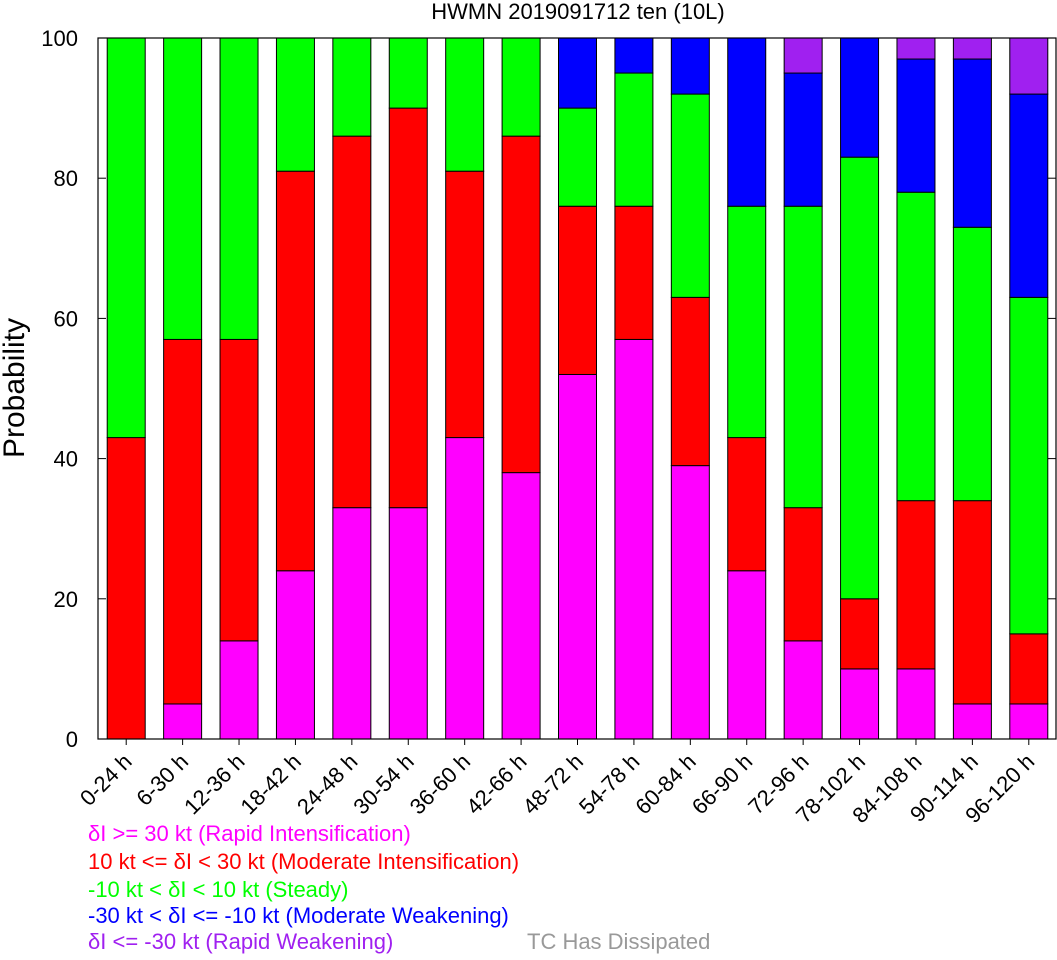  What do you see at coordinates (609, 784) in the screenshot?
I see `x-tick-label: 54-78 h` at bounding box center [609, 784].